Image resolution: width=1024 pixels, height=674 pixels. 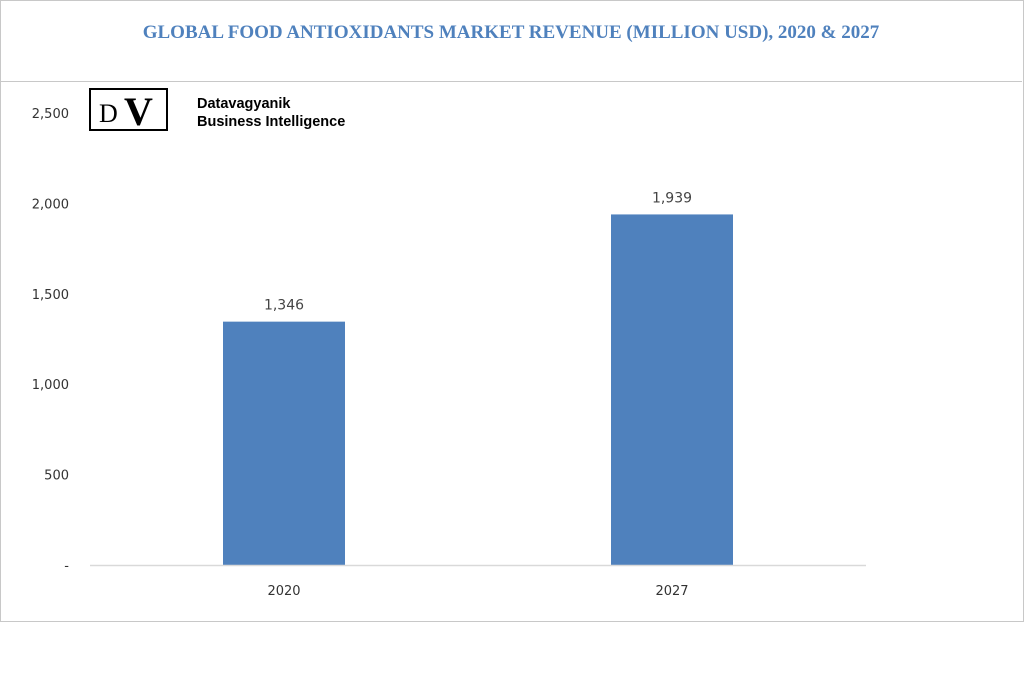 What do you see at coordinates (56, 476) in the screenshot?
I see `y-tick-label: 500` at bounding box center [56, 476].